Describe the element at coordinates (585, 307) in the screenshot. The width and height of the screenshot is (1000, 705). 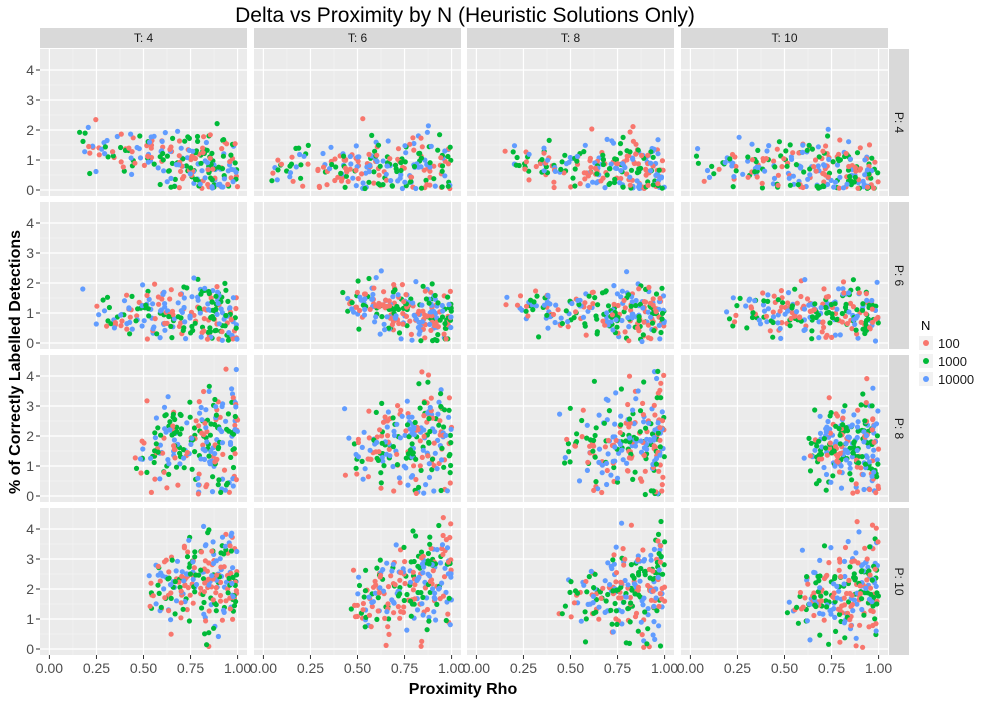
I see `panel-points` at that location.